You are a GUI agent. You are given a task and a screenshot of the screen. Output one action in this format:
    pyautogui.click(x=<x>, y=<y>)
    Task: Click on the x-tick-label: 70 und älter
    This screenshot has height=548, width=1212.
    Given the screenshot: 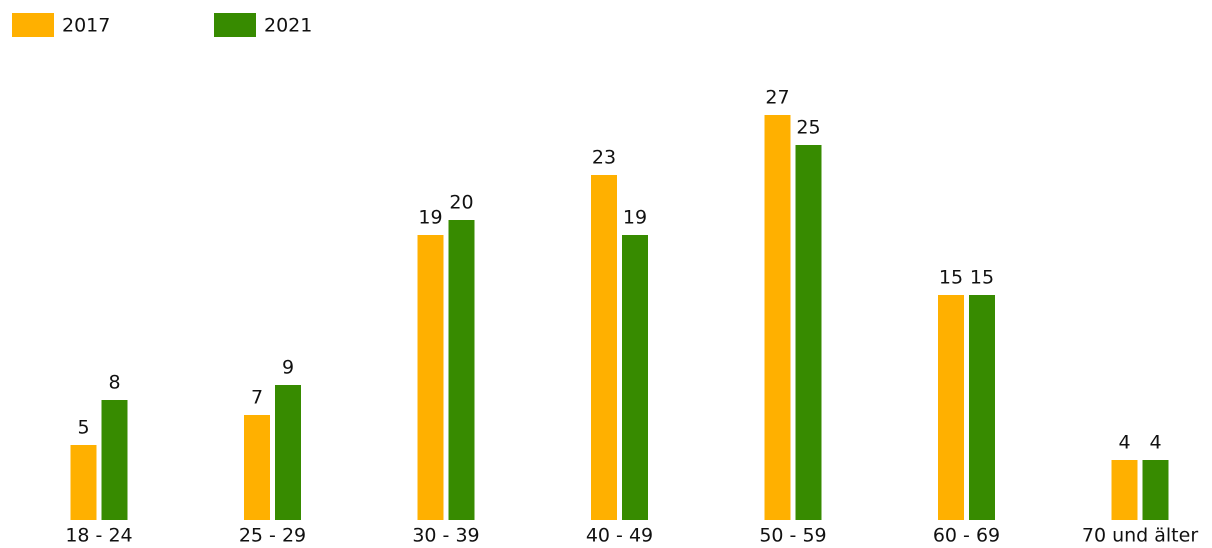 What is the action you would take?
    pyautogui.click(x=1140, y=536)
    